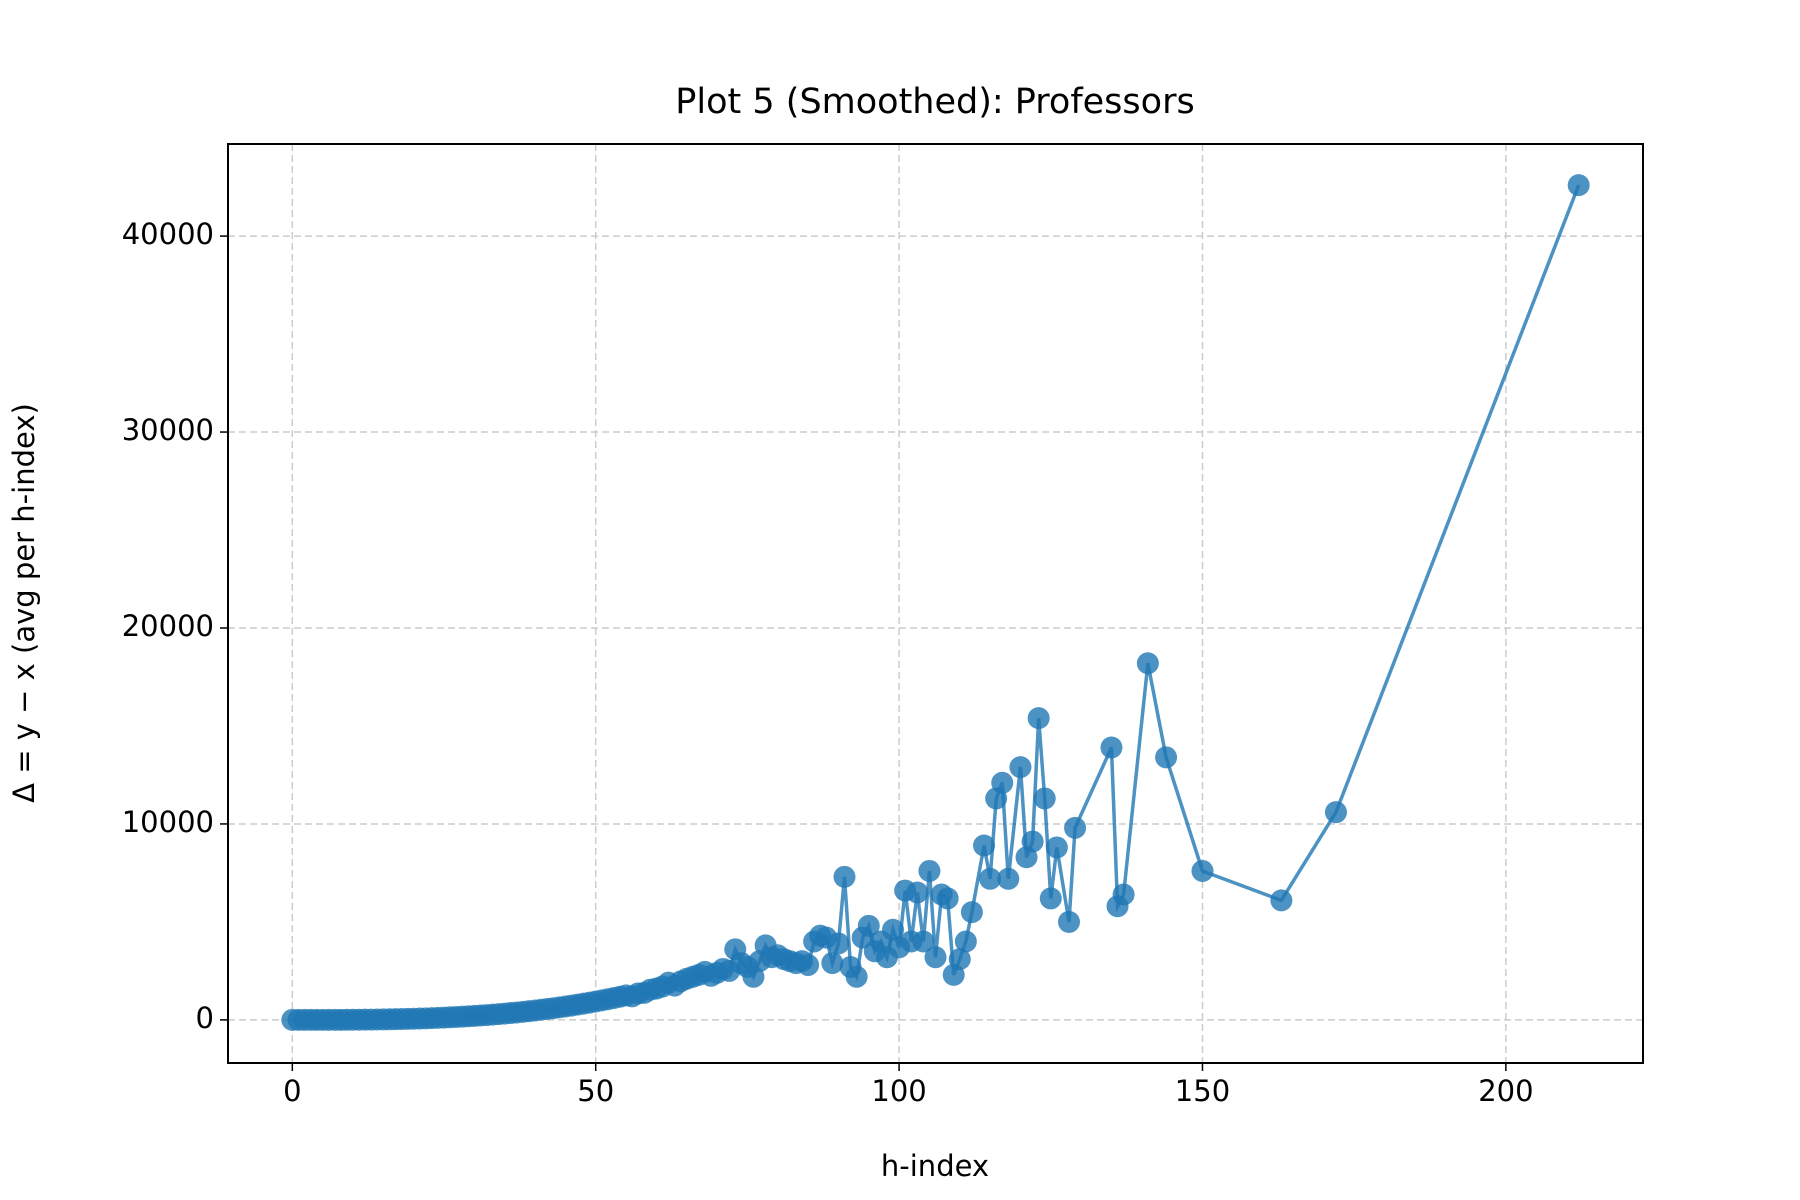 The width and height of the screenshot is (1800, 1200). Describe the element at coordinates (168, 626) in the screenshot. I see `y-tick-label: 20000` at that location.